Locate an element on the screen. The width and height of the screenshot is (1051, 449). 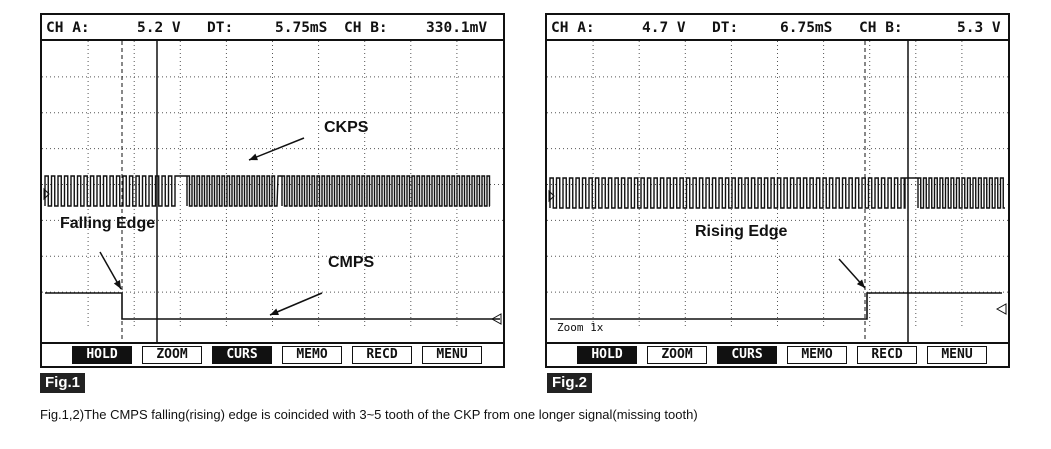
ckps-label: CKPS is located at coordinates (346, 127).